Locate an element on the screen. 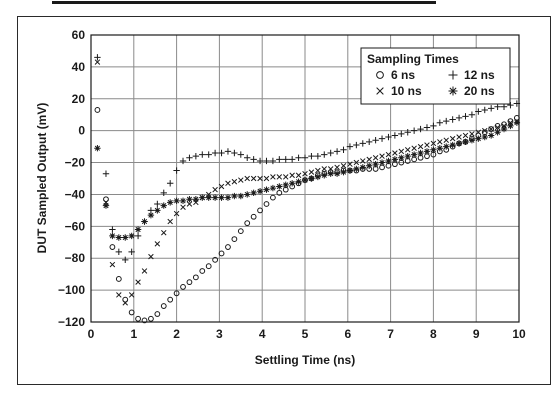 Image resolution: width=560 pixels, height=403 pixels. legend-entry: 10 ns is located at coordinates (399, 91).